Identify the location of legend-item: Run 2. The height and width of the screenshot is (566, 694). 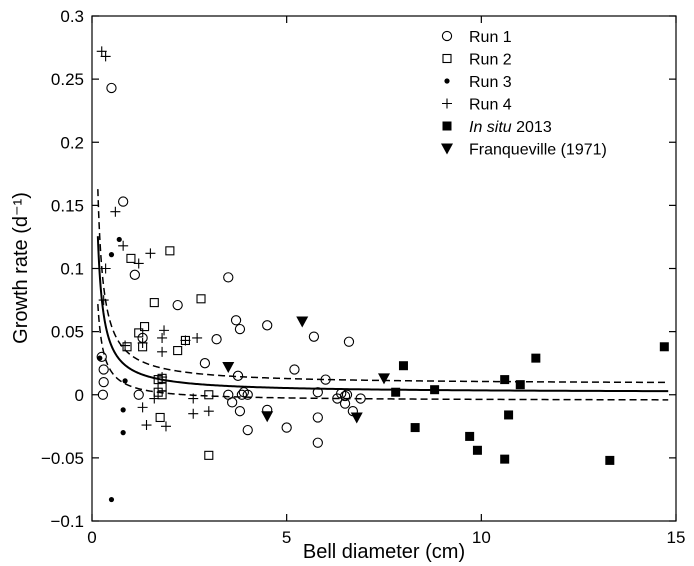
(477, 60).